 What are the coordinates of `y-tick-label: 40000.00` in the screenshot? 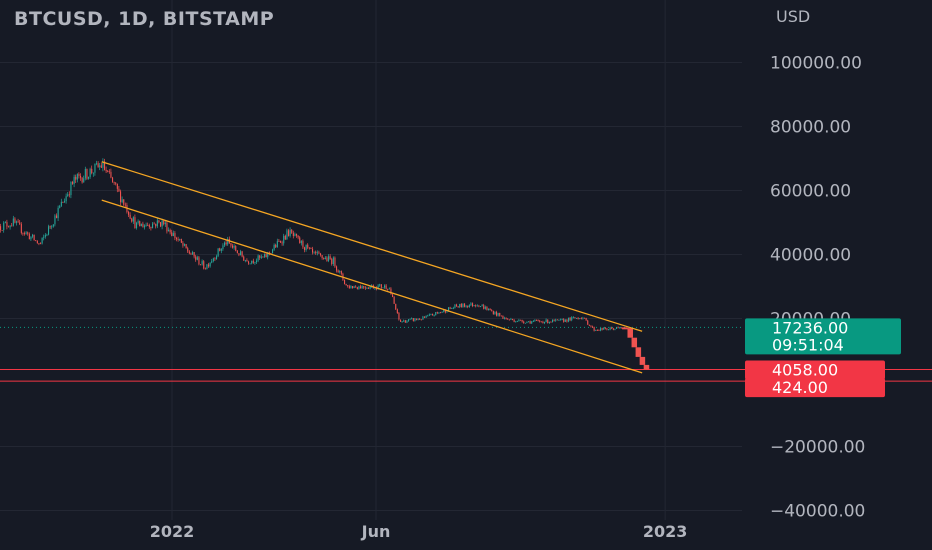 It's located at (810, 256).